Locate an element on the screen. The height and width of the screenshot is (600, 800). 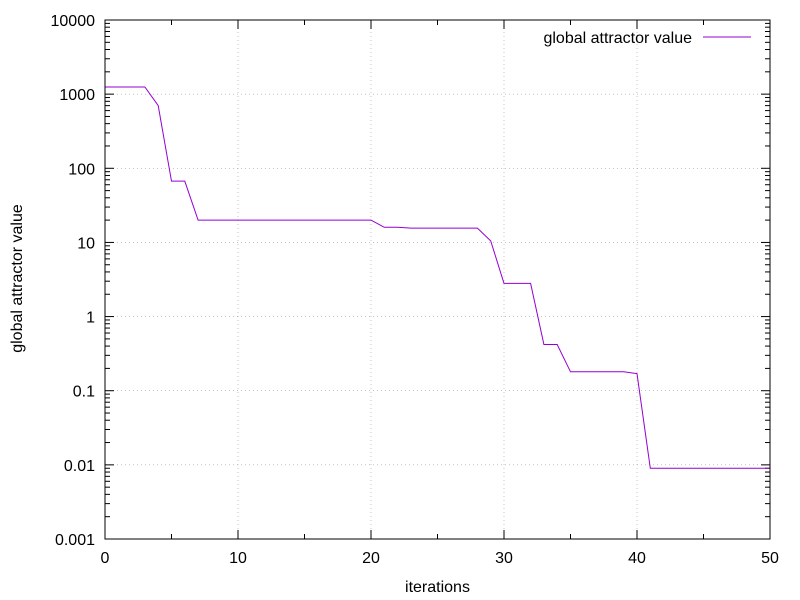
legend-label: global attractor value is located at coordinates (617, 38).